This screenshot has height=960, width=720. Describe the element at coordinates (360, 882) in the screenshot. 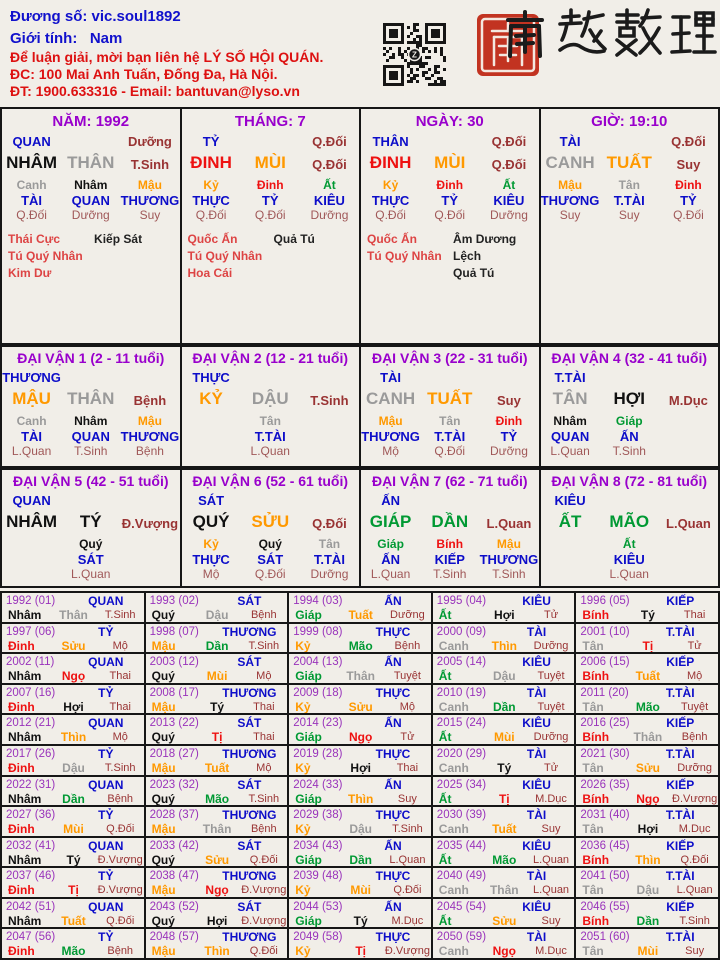

I see `year-cell: 2039 (48) THỰC Kỷ Mùi Q.Đối` at that location.